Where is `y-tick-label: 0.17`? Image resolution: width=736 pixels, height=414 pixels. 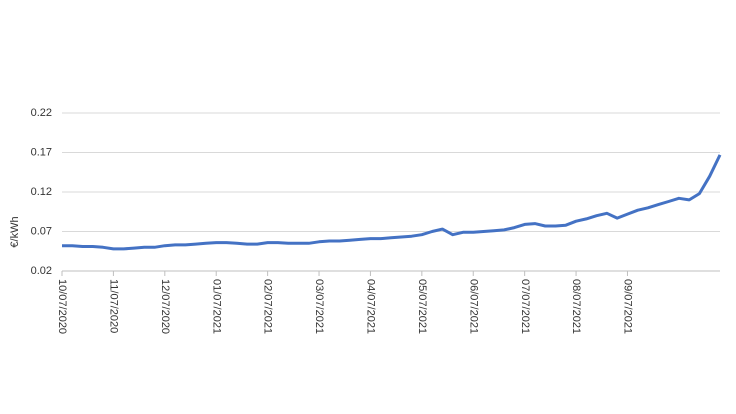 y-tick-label: 0.17 is located at coordinates (41, 152).